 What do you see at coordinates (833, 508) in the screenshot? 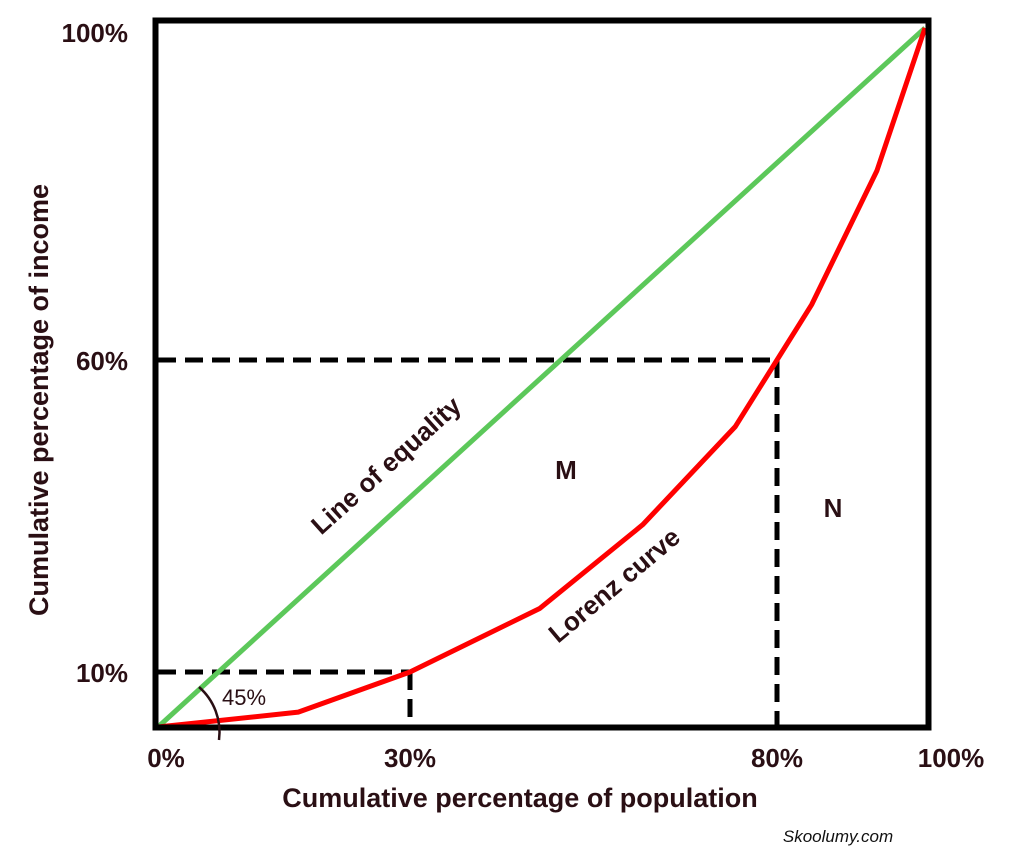
I see `region-n-label: N` at bounding box center [833, 508].